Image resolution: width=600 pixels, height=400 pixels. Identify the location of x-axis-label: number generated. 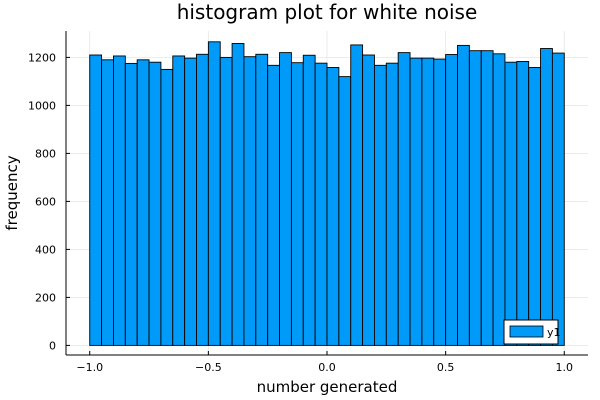
(327, 387).